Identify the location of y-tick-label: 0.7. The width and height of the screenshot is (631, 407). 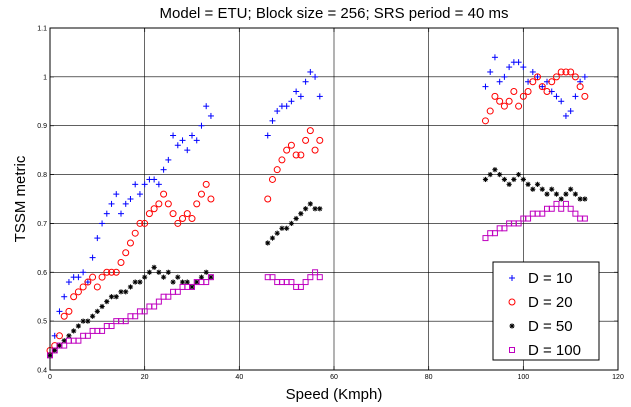
(42, 224).